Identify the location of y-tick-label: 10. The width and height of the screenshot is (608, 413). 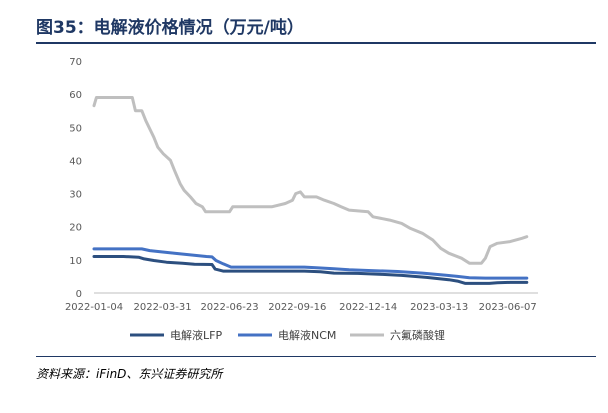
(75, 261).